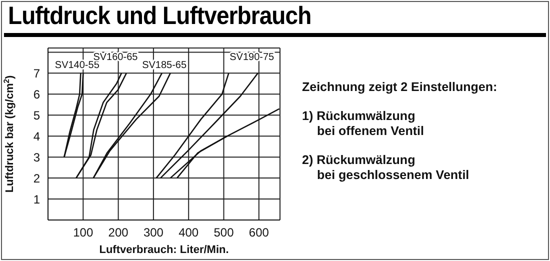  I want to click on y-tick-label: 2, so click(36, 178).